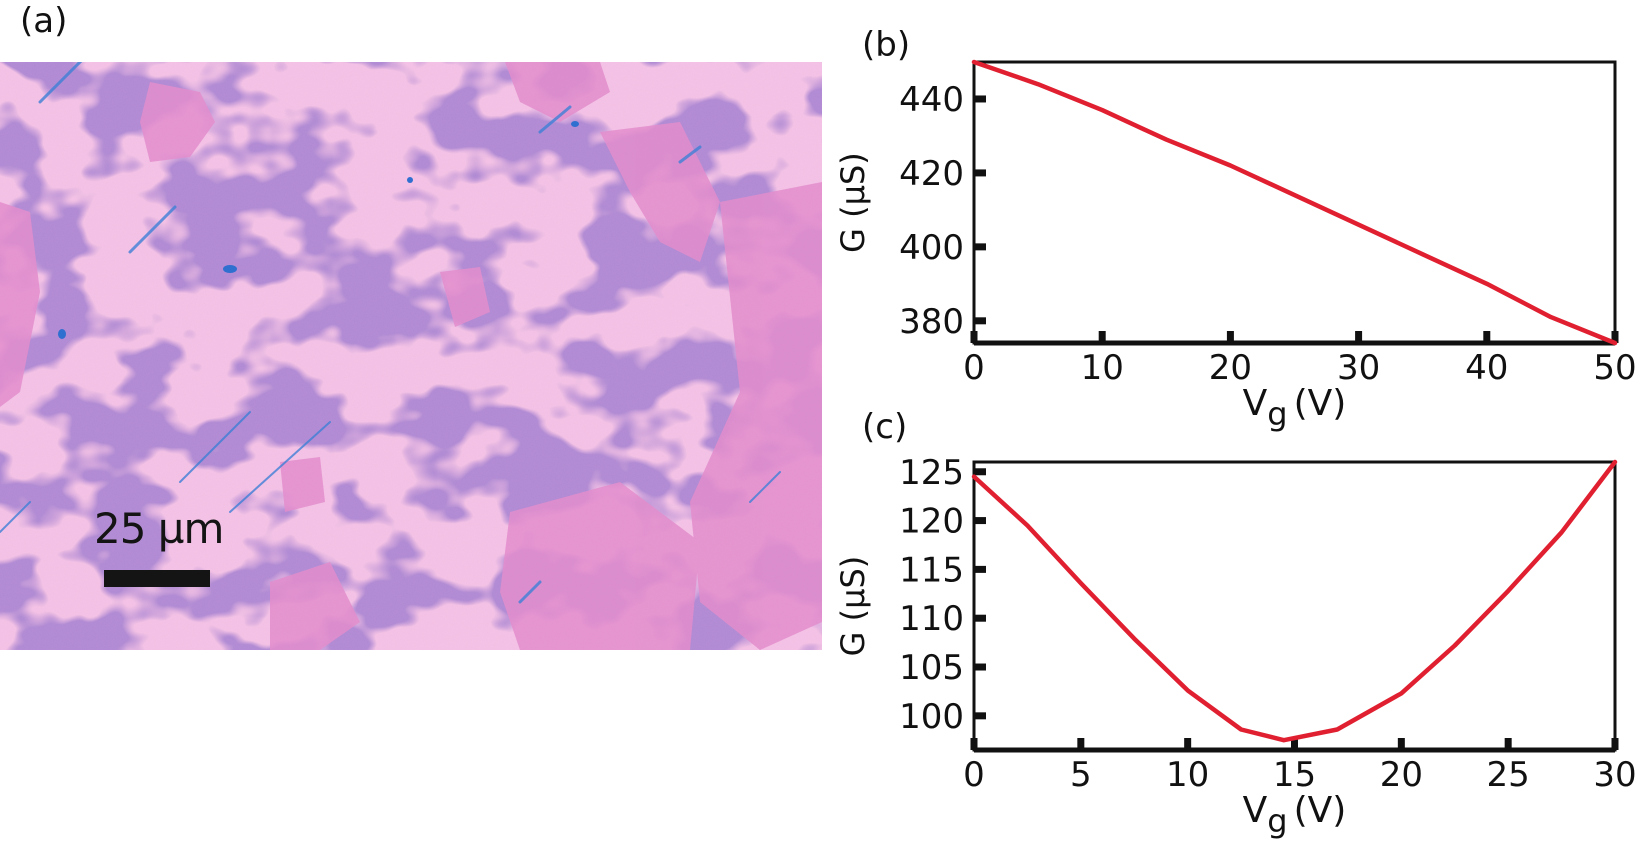  I want to click on y-axis-label-c: G (µS), so click(853, 606).